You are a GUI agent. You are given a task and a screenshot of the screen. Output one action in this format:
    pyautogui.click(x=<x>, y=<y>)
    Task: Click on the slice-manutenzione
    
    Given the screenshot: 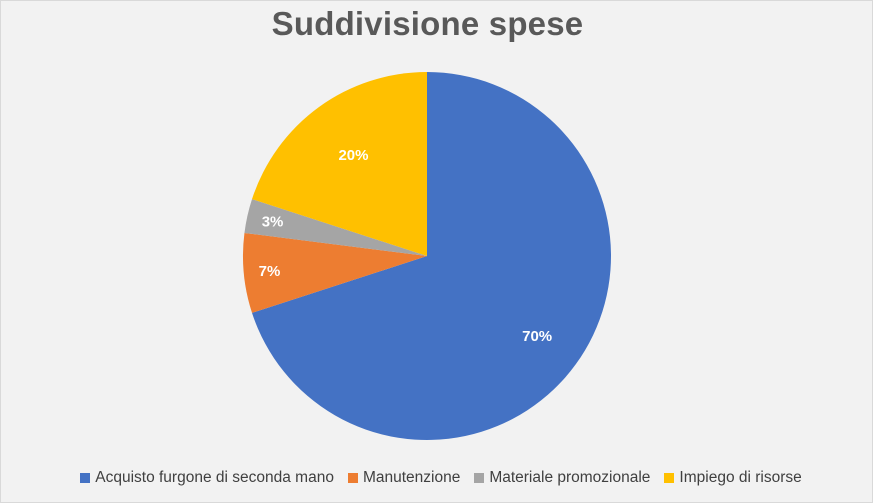 What is the action you would take?
    pyautogui.click(x=335, y=272)
    